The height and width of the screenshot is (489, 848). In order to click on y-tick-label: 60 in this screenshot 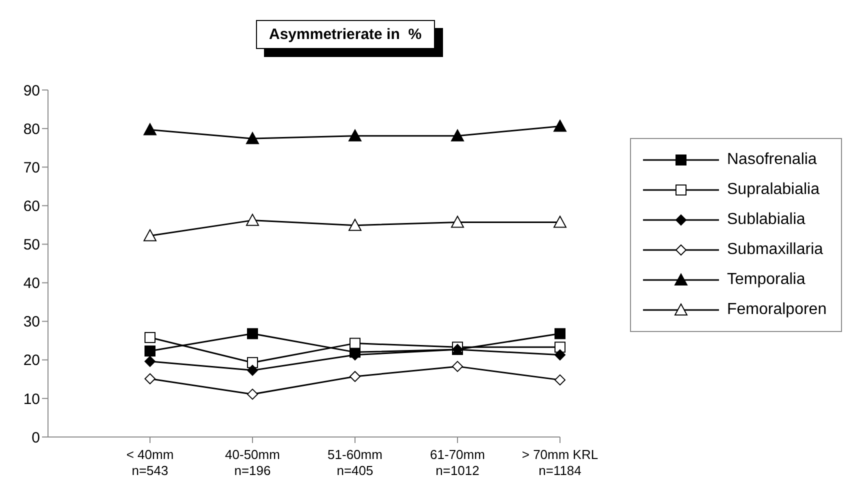, I will do `click(31, 206)`.